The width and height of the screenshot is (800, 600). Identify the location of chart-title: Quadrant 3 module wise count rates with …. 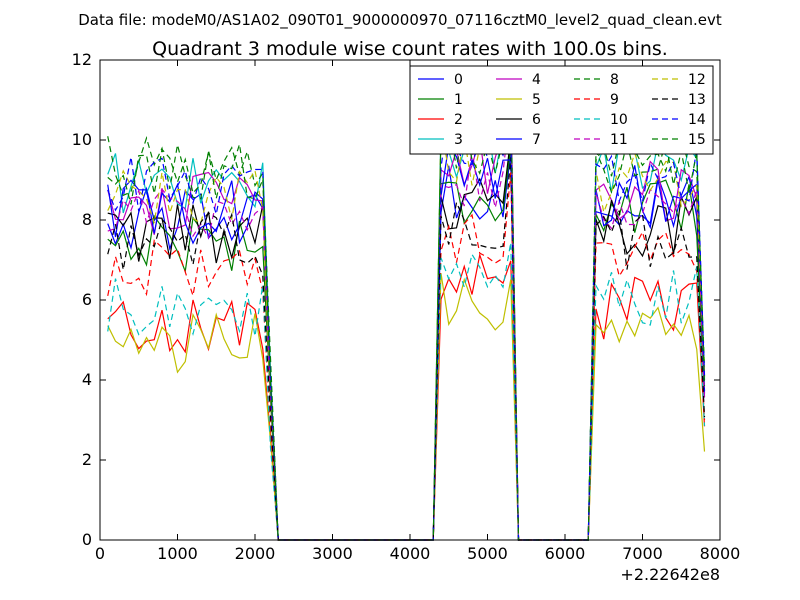
(410, 49).